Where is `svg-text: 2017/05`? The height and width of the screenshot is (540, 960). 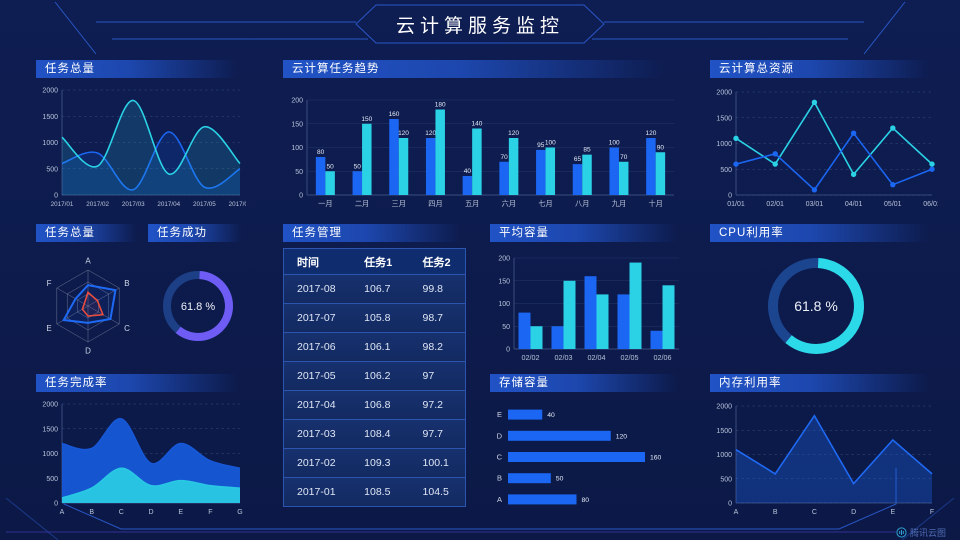
svg-text: 2017/05 is located at coordinates (204, 204).